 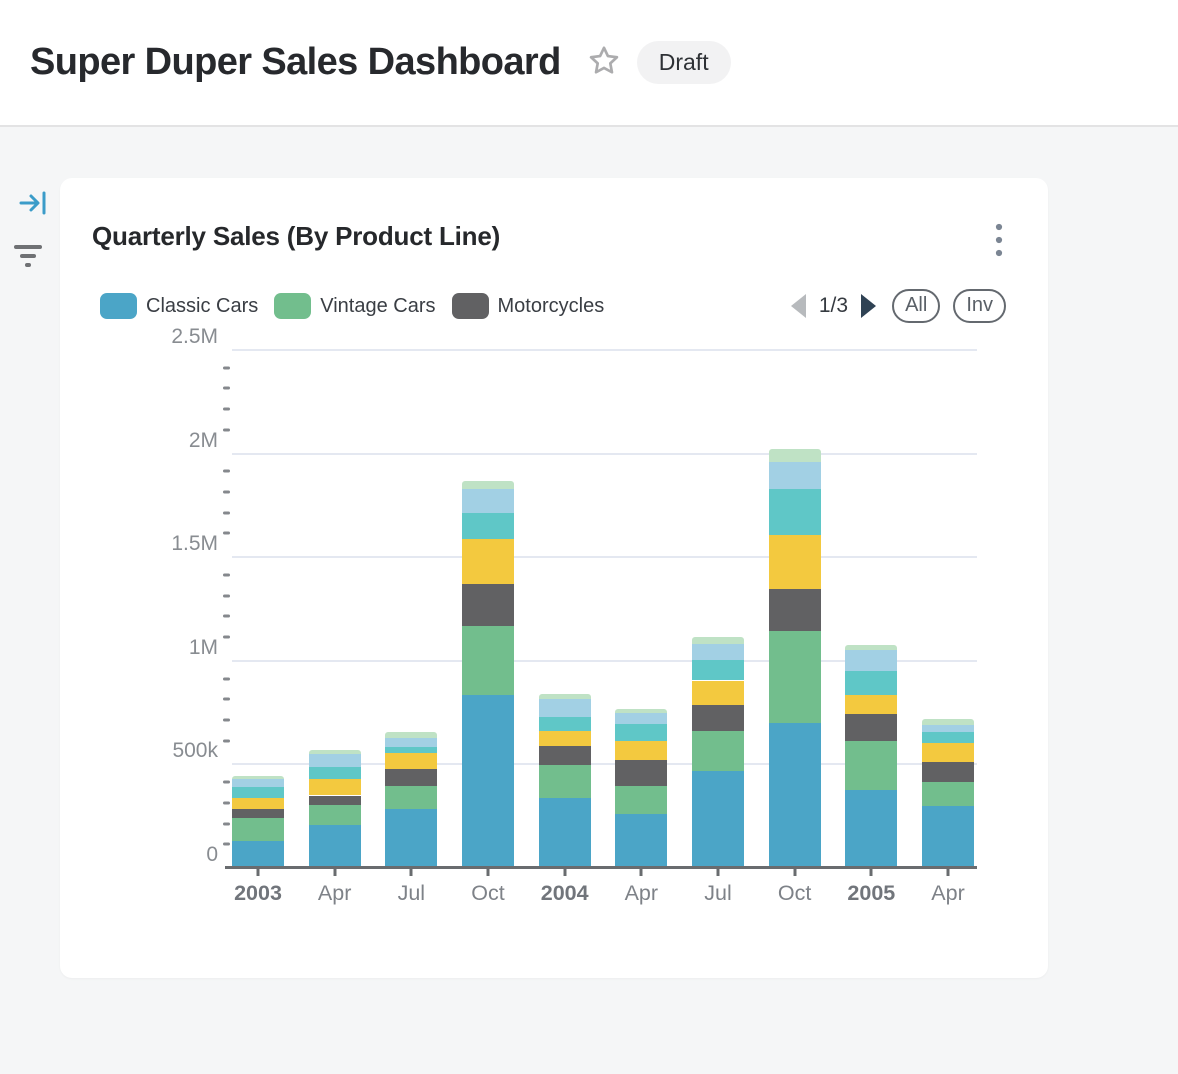 I want to click on legend-prev-page-button, so click(x=798, y=306).